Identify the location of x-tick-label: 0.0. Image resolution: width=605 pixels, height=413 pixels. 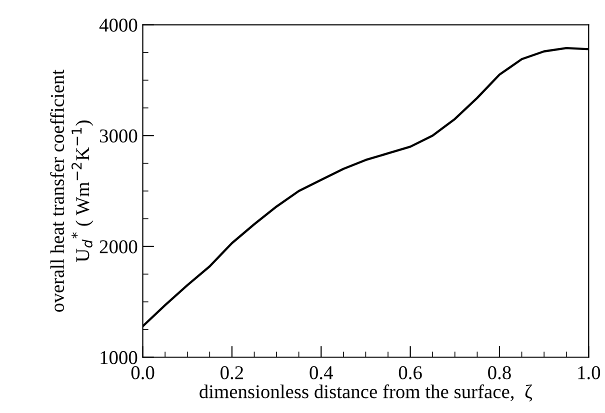
(142, 373).